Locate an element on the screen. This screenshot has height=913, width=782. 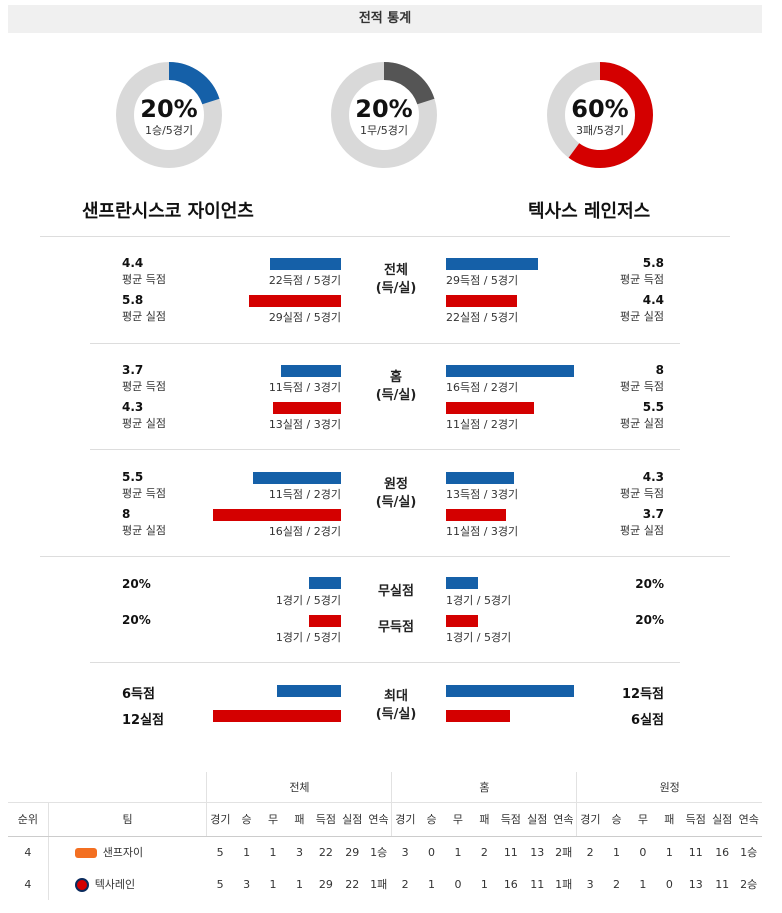
max-right-score-bar is located at coordinates (510, 691).